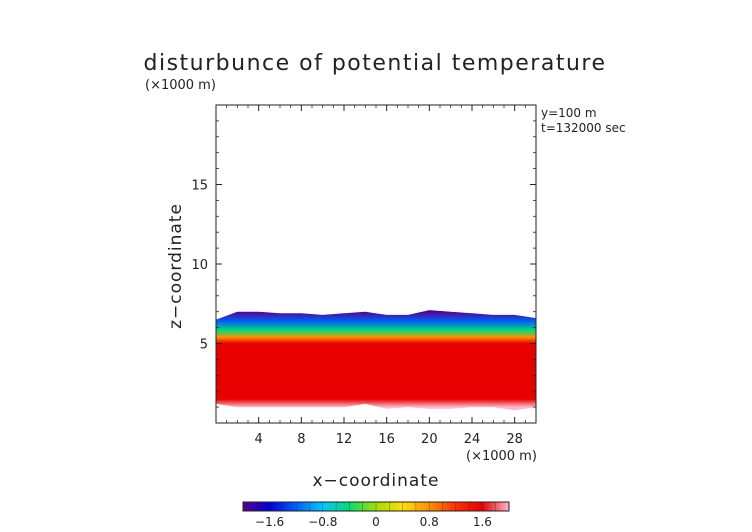 This screenshot has height=532, width=752. Describe the element at coordinates (204, 345) in the screenshot. I see `y-tick-label: 5` at that location.